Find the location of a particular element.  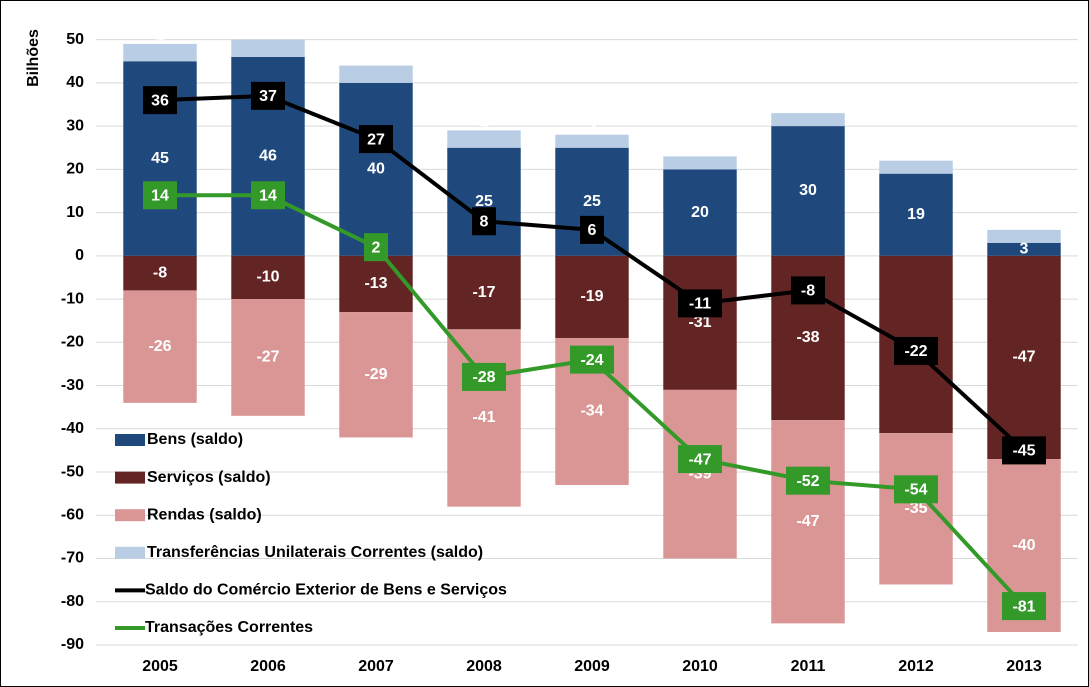

data-label: -11 is located at coordinates (700, 304).